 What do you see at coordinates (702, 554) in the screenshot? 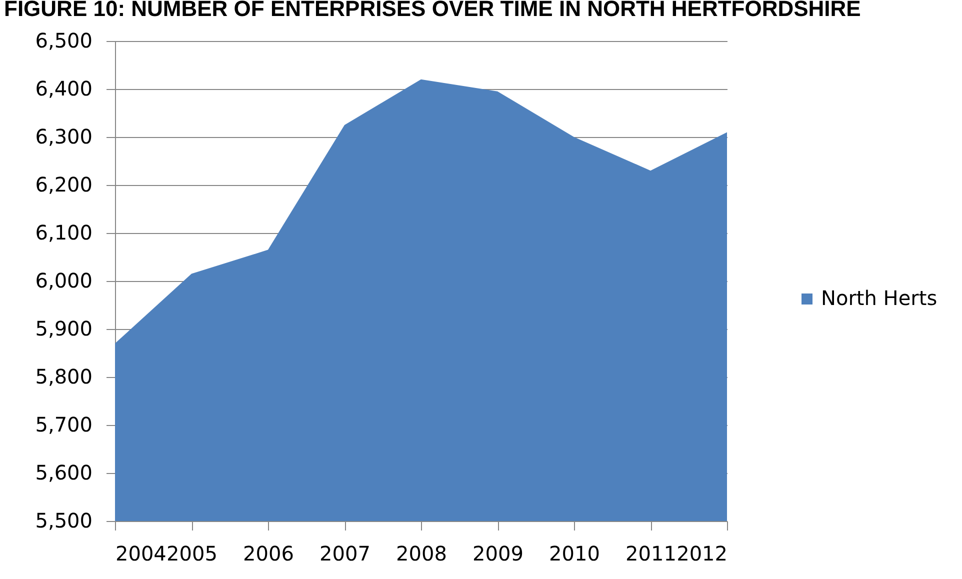
I see `x-tick-label: 2012` at bounding box center [702, 554].